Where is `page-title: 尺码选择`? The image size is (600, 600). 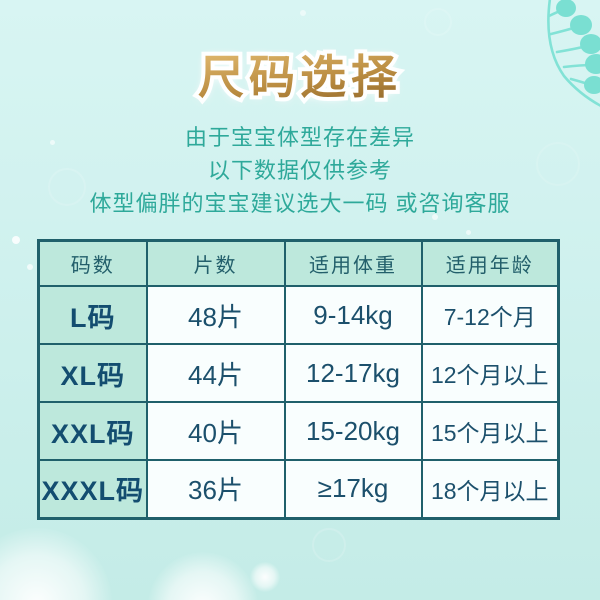 page-title: 尺码选择 is located at coordinates (300, 77).